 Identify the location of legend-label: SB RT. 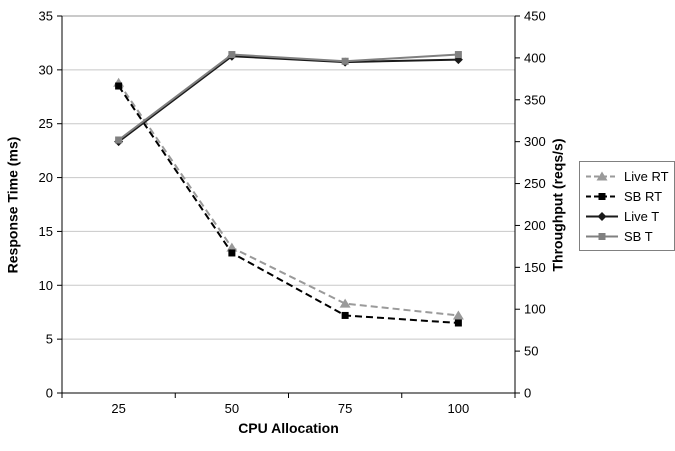
(643, 196).